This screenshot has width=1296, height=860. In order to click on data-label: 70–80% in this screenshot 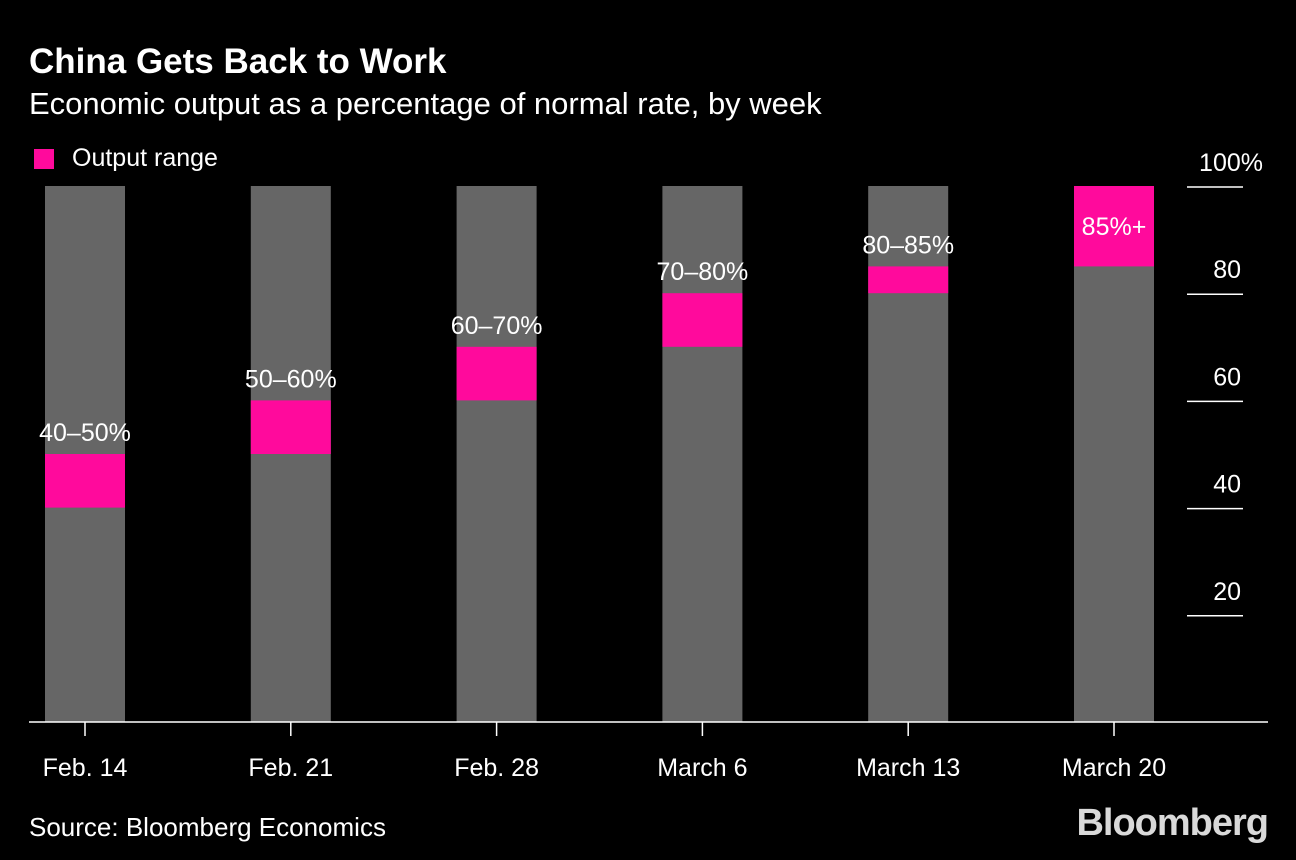, I will do `click(703, 272)`.